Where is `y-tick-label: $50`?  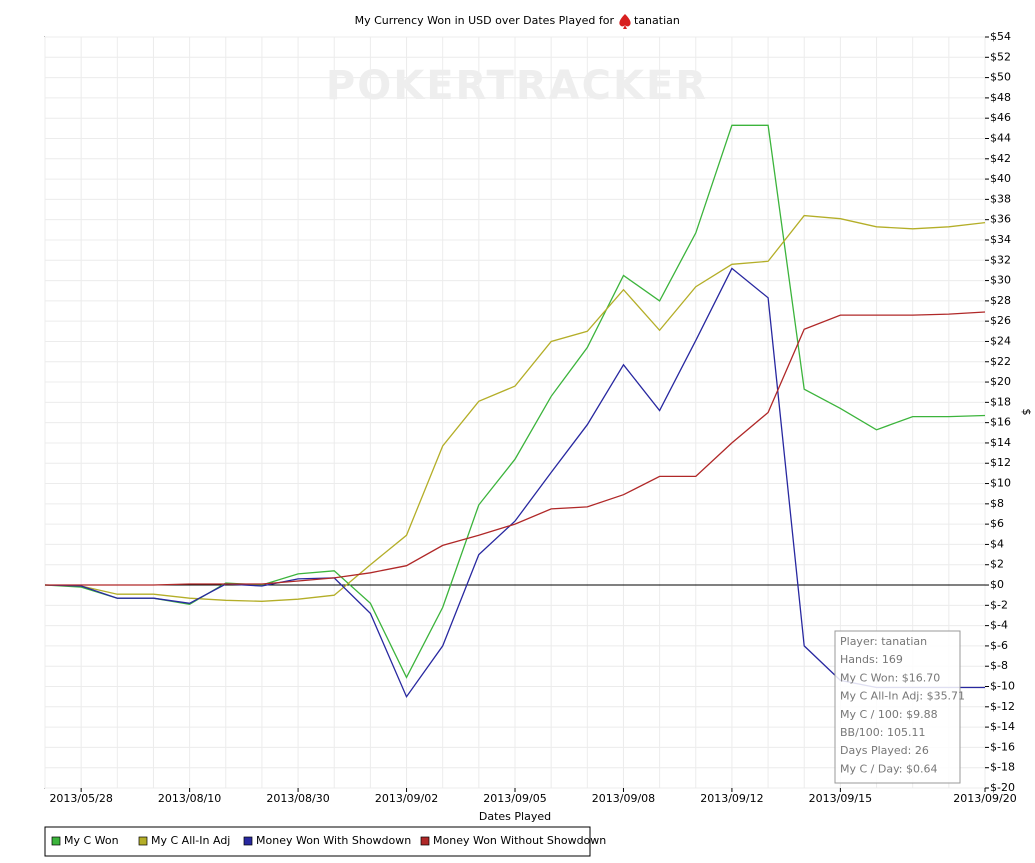 y-tick-label: $50 is located at coordinates (1000, 77).